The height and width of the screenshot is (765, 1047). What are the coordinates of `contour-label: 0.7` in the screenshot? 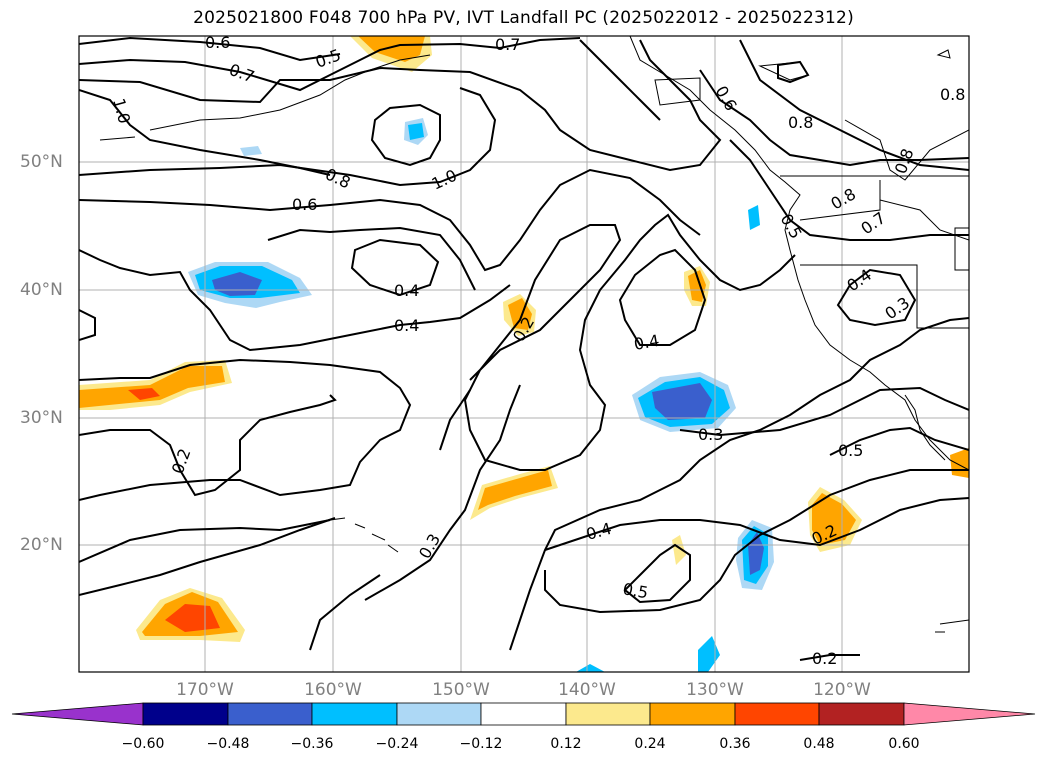 It's located at (507, 44).